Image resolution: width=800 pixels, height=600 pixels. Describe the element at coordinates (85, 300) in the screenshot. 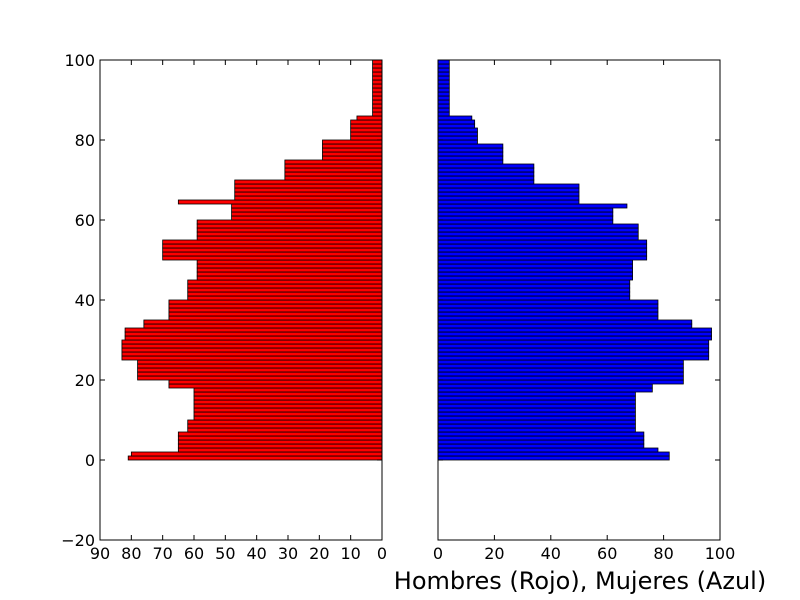

I see `y-tick-label: 40` at that location.